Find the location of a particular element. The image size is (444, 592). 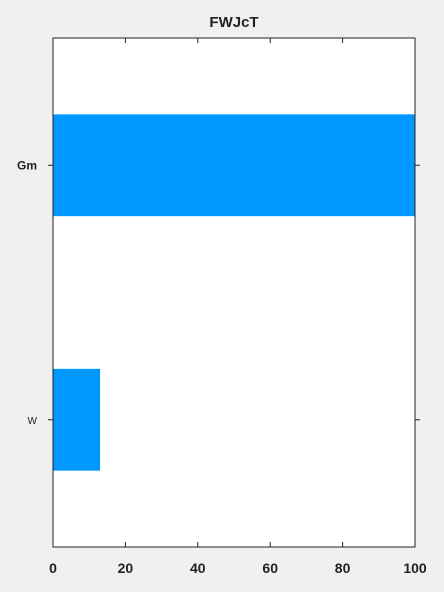

bar-w is located at coordinates (77, 419).